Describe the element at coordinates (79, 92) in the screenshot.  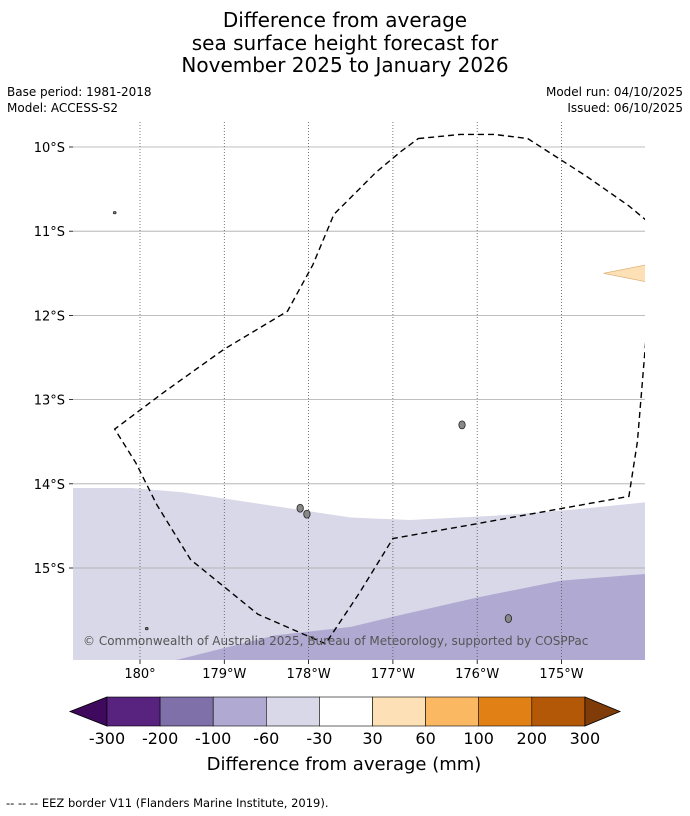
I see `base-period: Base period: 1981-2018` at that location.